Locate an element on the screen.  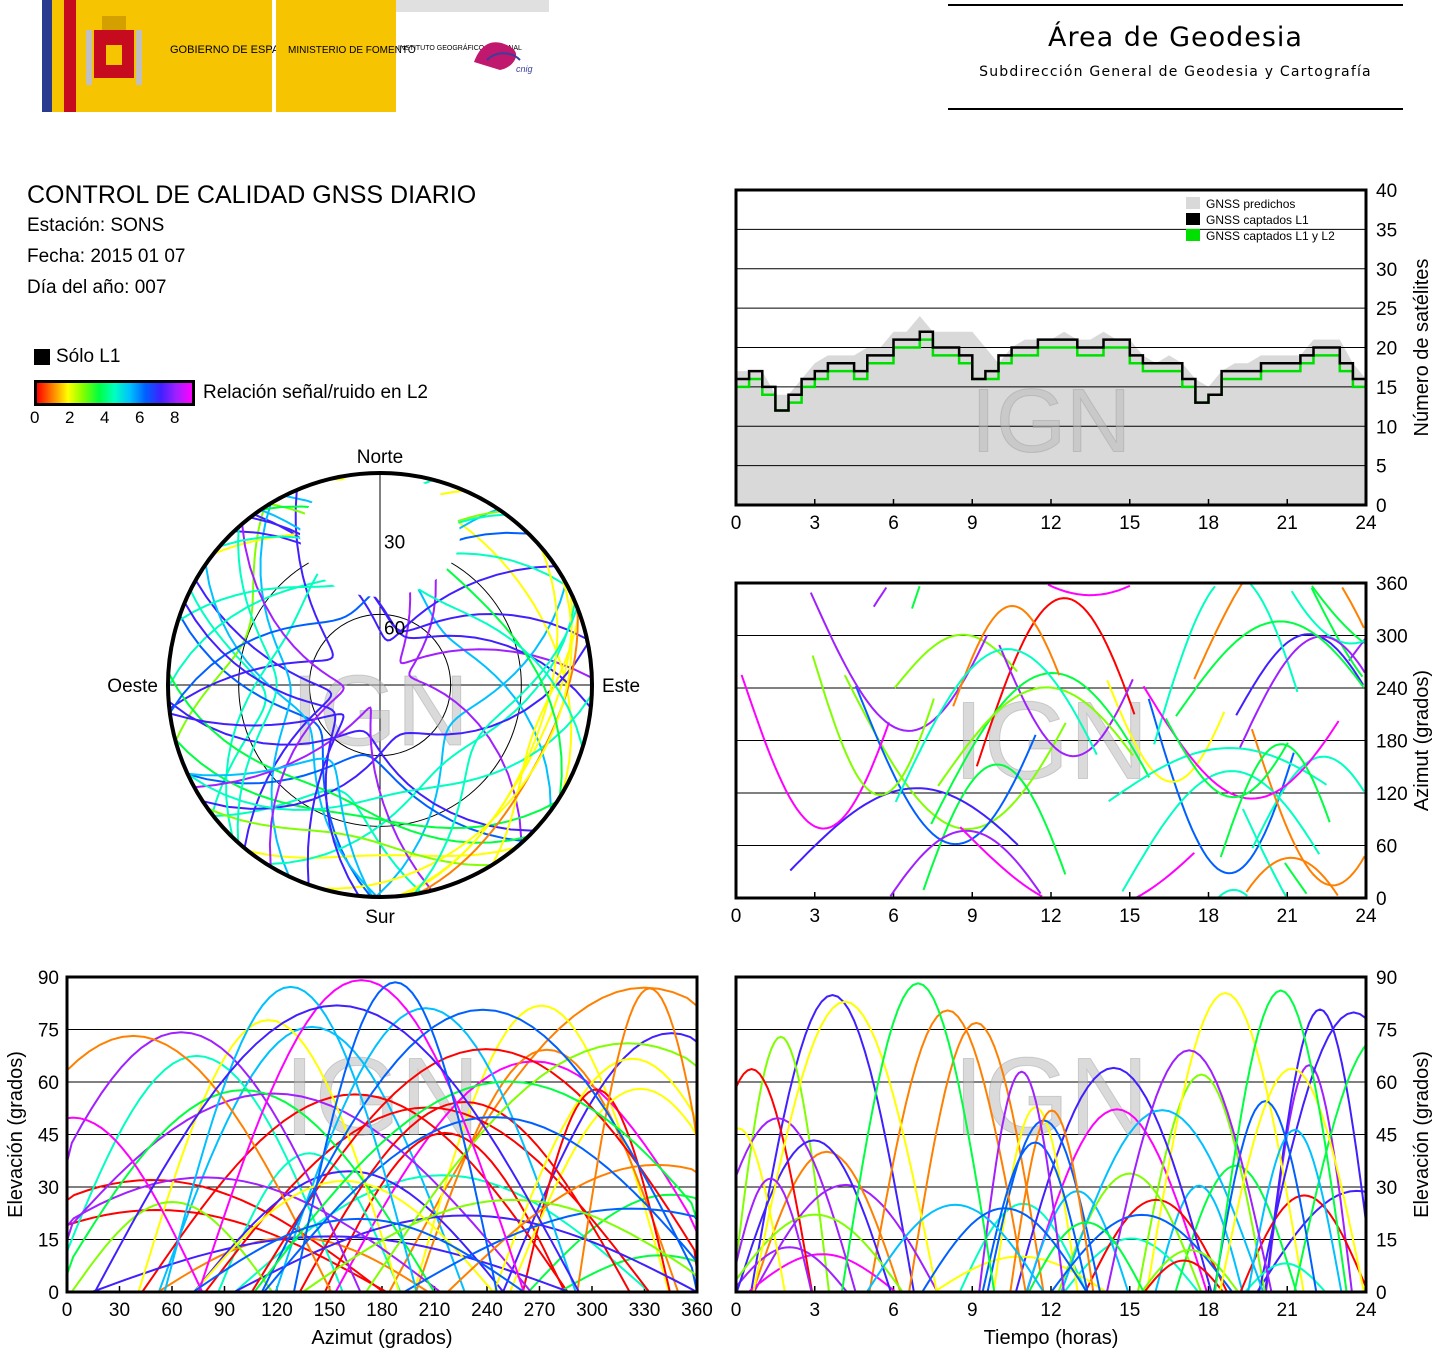
skyplot-horizon is located at coordinates (380, 685).